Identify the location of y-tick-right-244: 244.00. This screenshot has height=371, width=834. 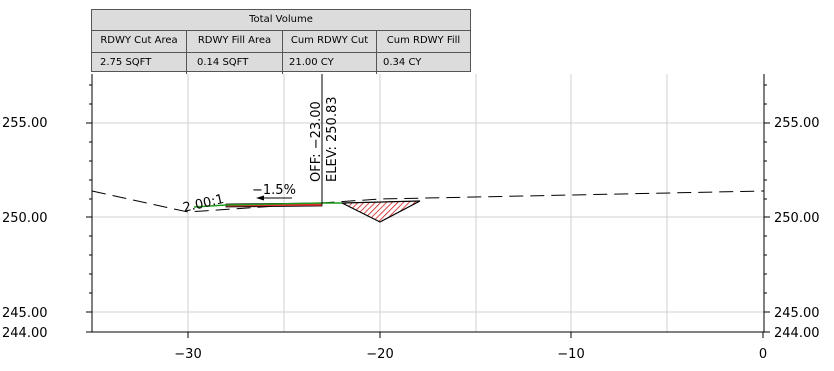
(797, 333).